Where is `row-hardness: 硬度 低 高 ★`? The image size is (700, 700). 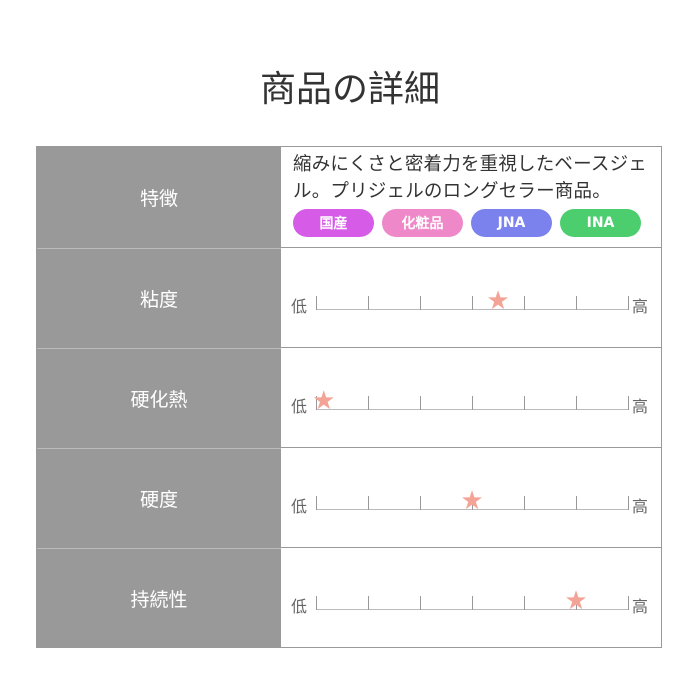 row-hardness: 硬度 低 高 ★ is located at coordinates (349, 497).